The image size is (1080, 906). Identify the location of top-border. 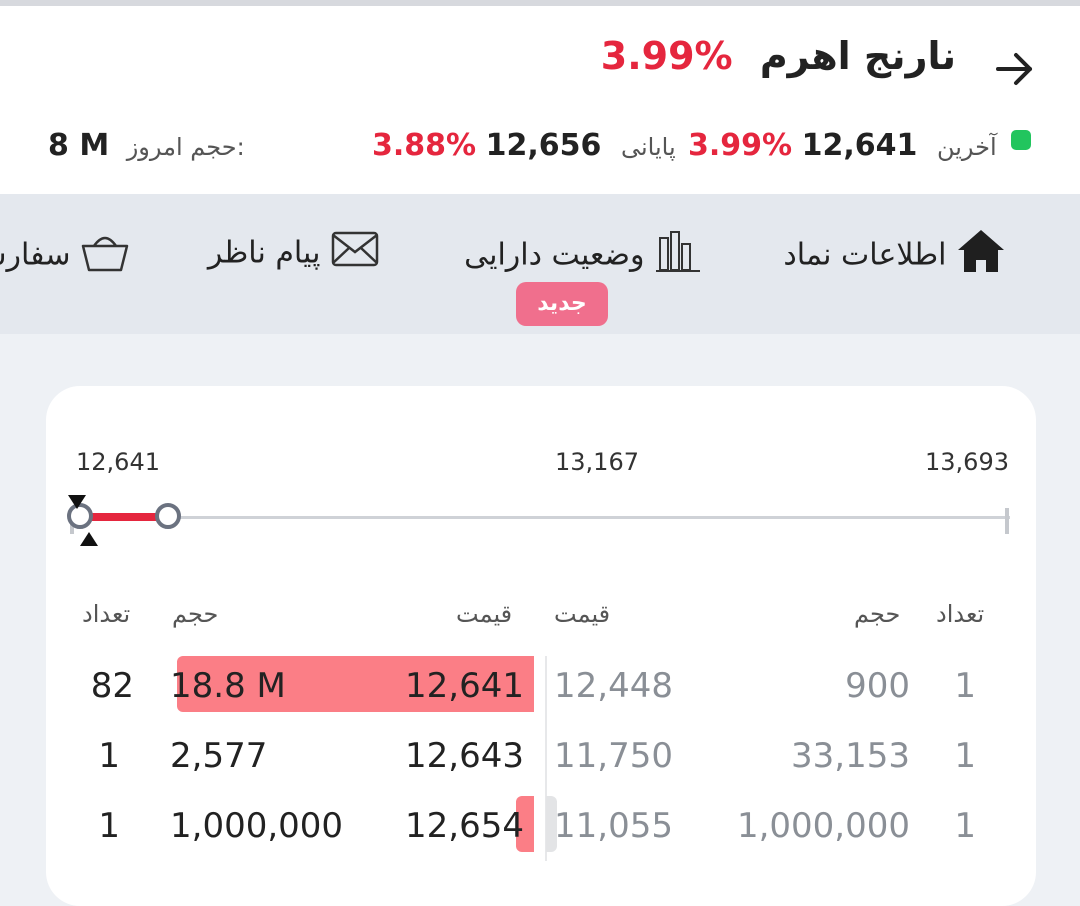
(540, 3).